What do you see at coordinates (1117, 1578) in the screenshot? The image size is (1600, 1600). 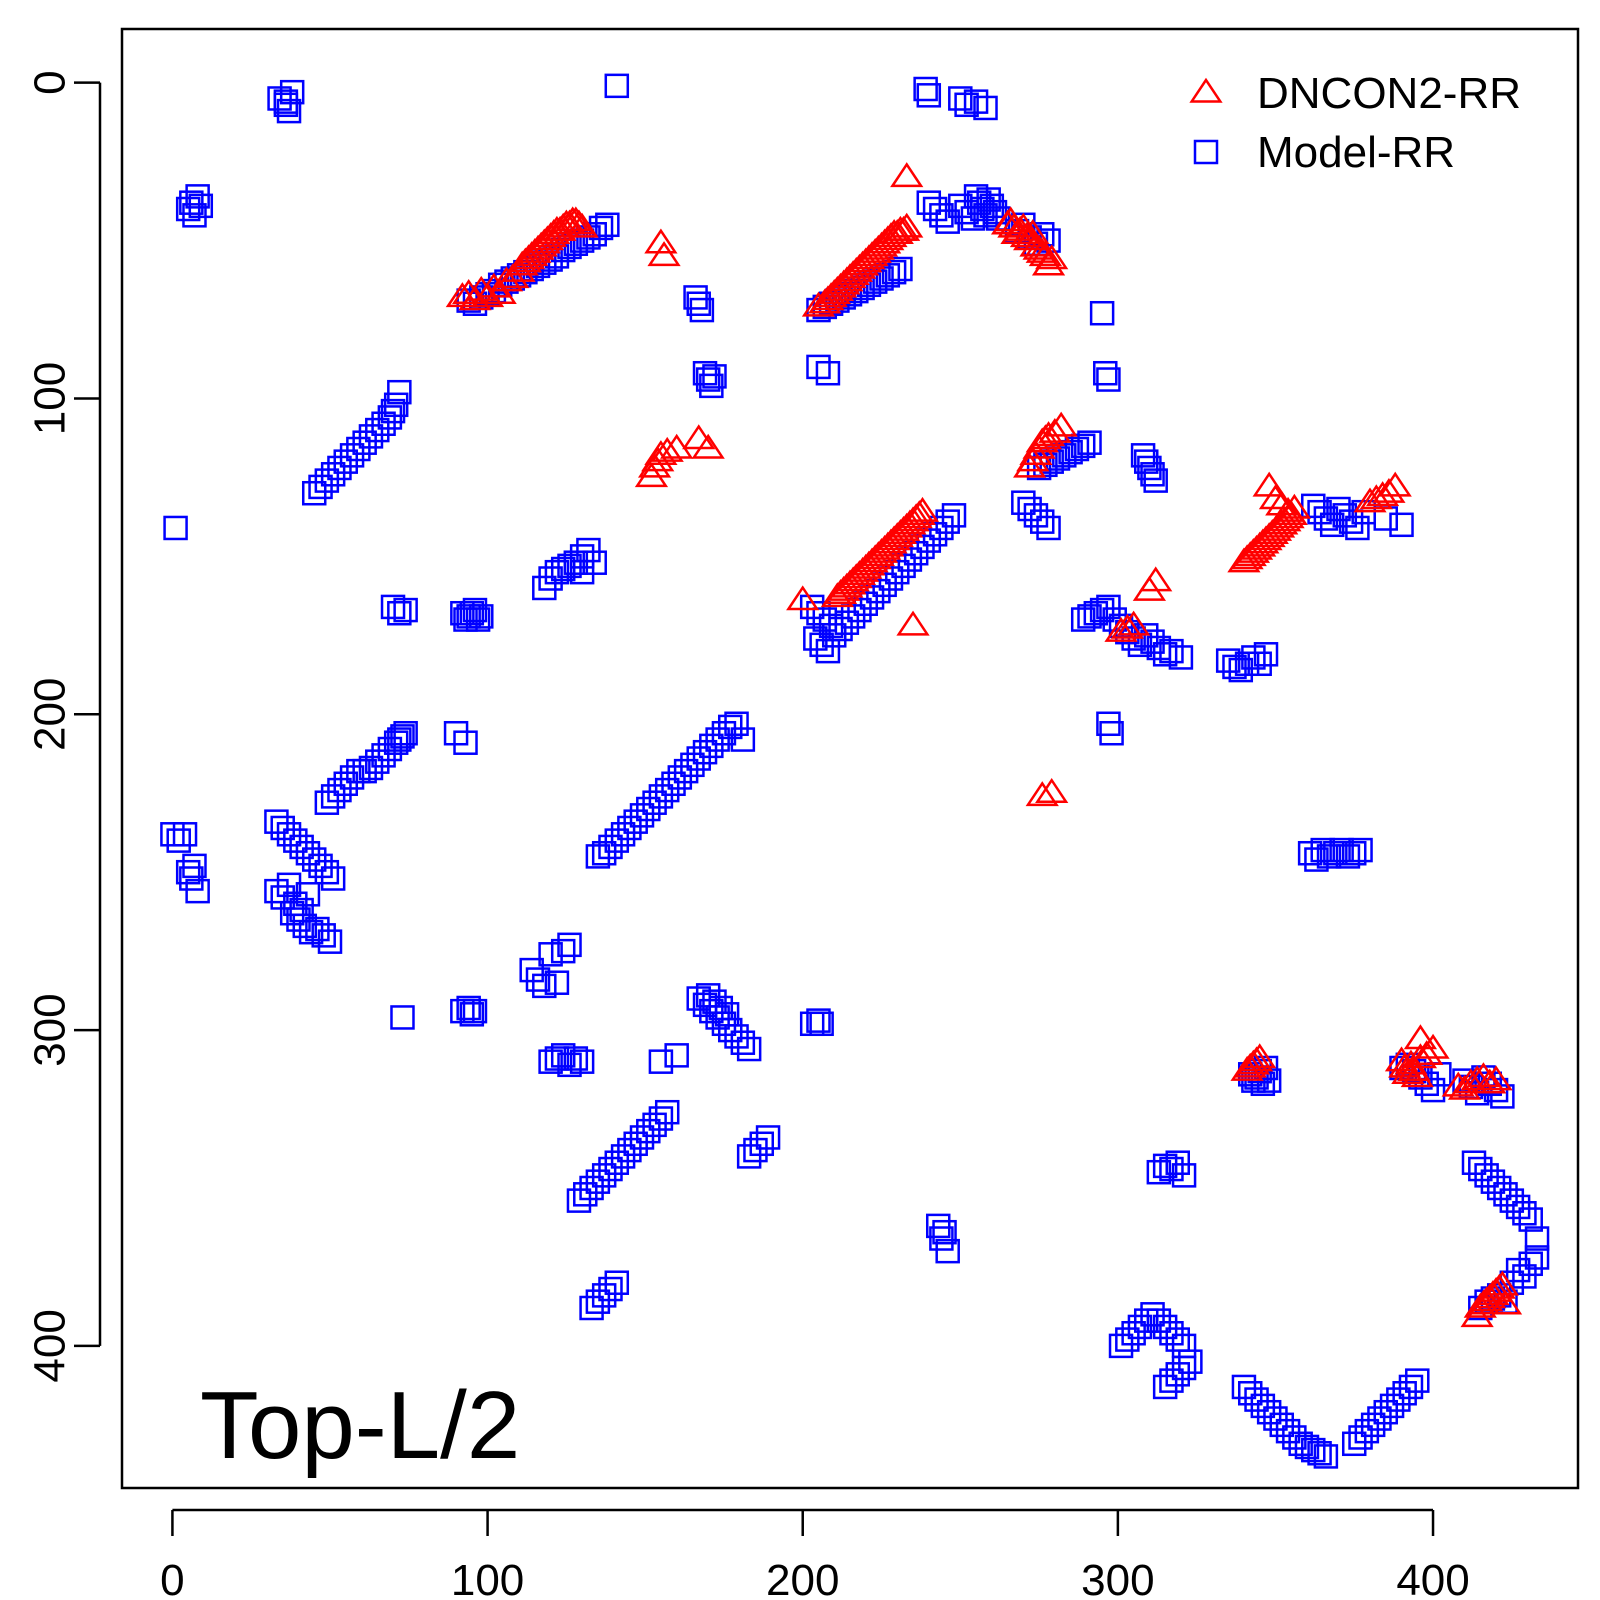 I see `x-tick-label: 300` at bounding box center [1117, 1578].